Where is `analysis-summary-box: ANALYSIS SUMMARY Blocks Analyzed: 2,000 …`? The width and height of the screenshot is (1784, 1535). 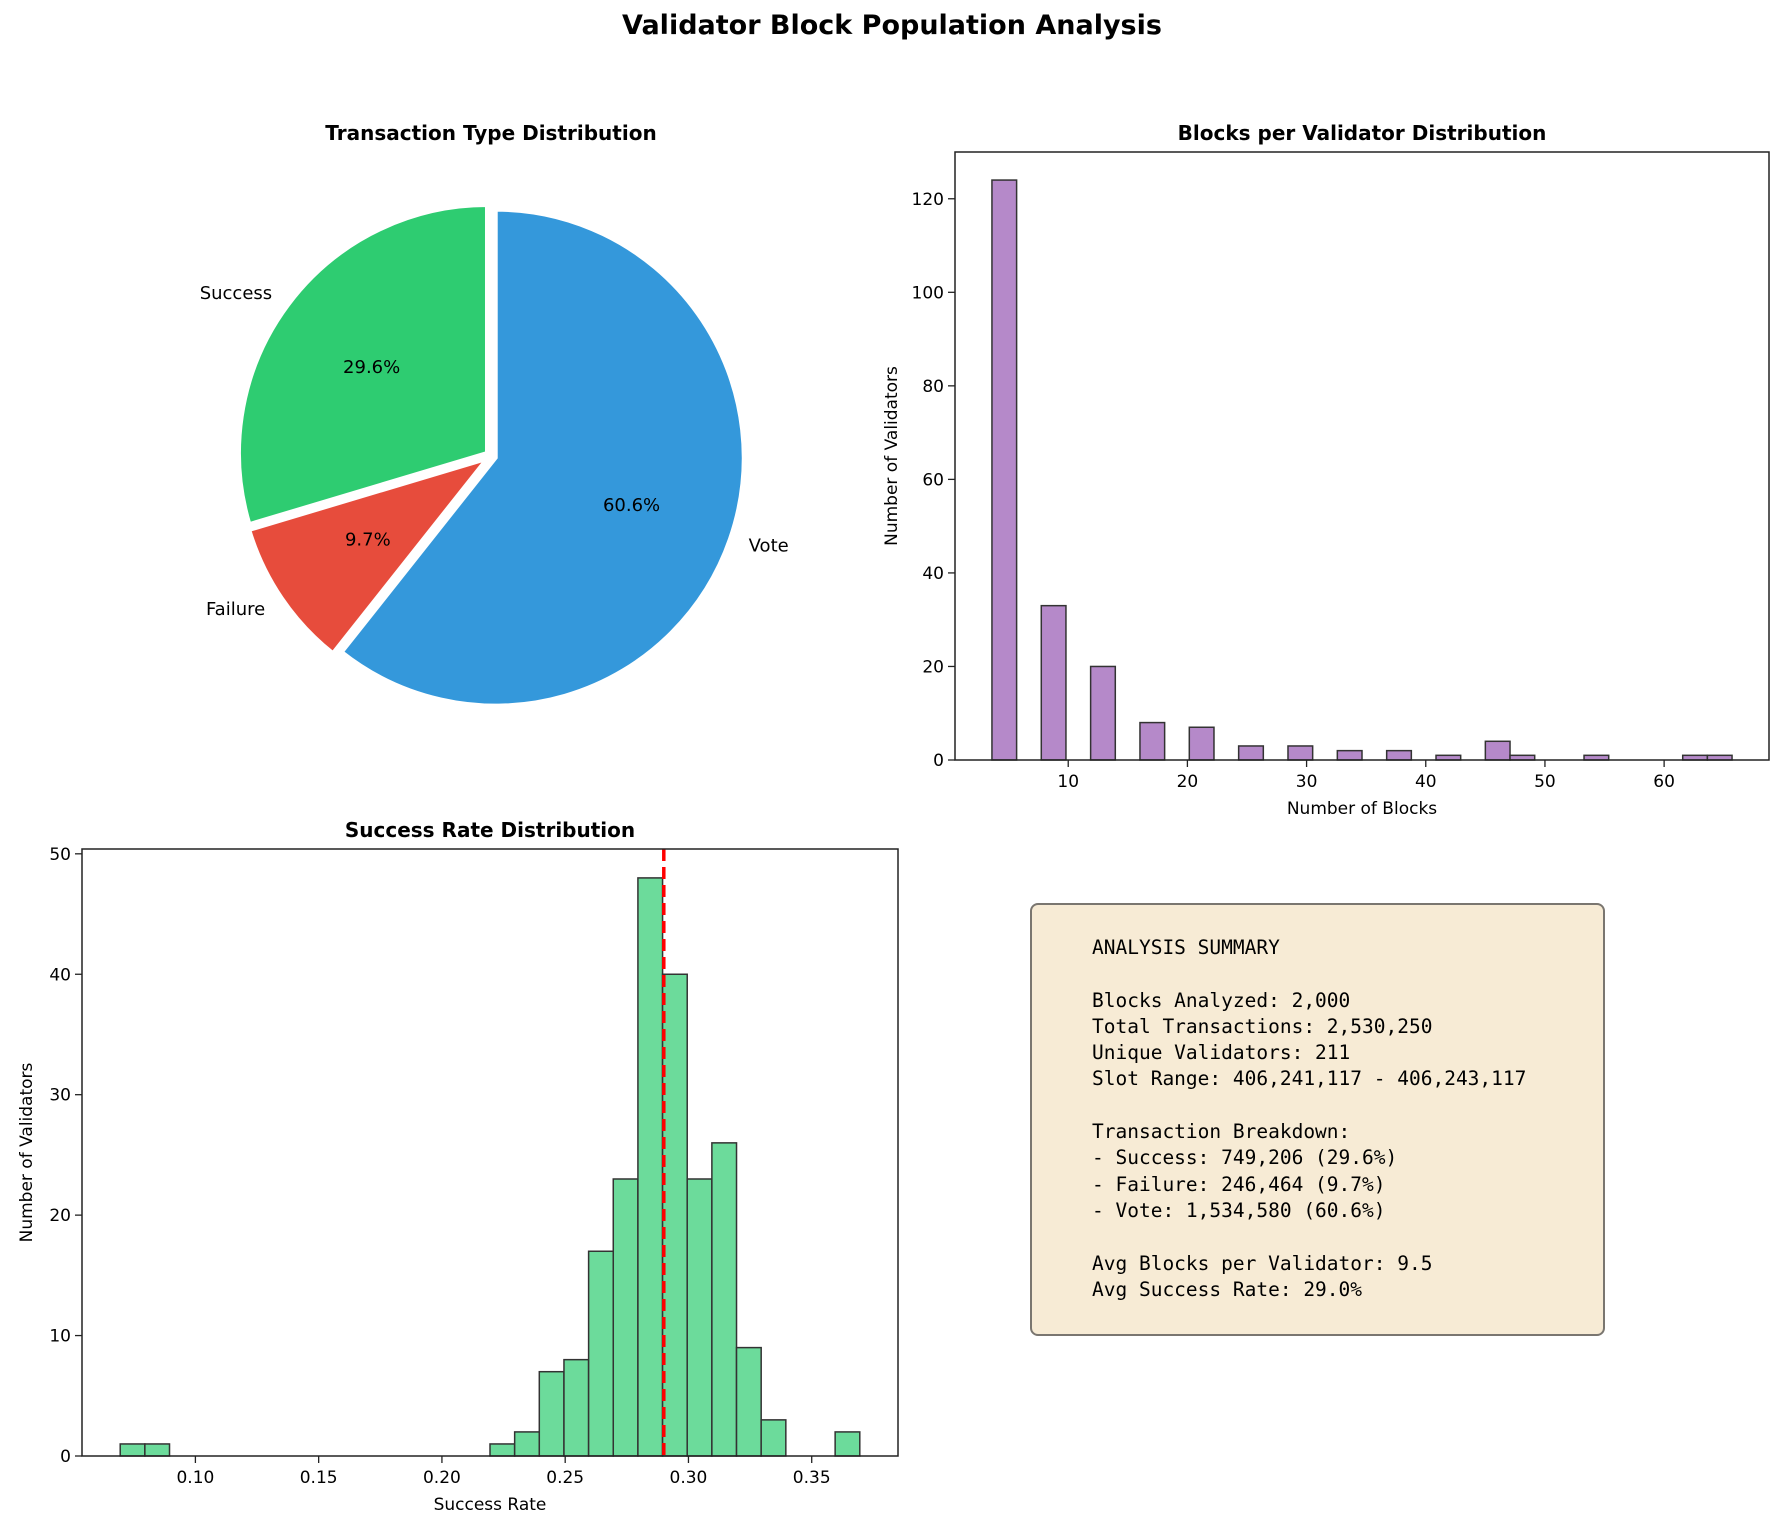
analysis-summary-box: ANALYSIS SUMMARY Blocks Analyzed: 2,000 … is located at coordinates (1317, 1119).